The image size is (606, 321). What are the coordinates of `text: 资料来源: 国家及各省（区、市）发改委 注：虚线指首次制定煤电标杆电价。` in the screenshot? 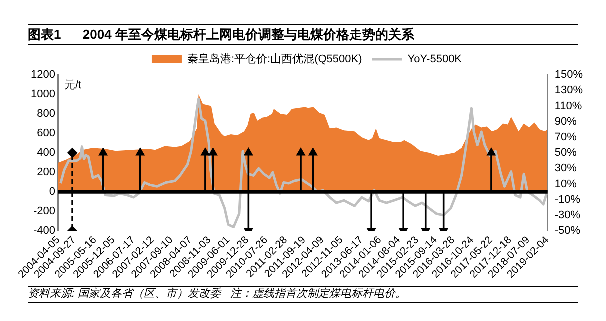 It's located at (303, 294).